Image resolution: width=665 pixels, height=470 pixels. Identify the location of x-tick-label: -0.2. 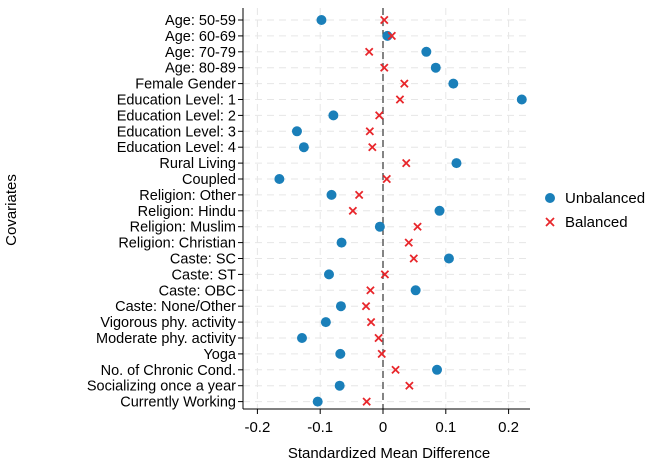
(257, 427).